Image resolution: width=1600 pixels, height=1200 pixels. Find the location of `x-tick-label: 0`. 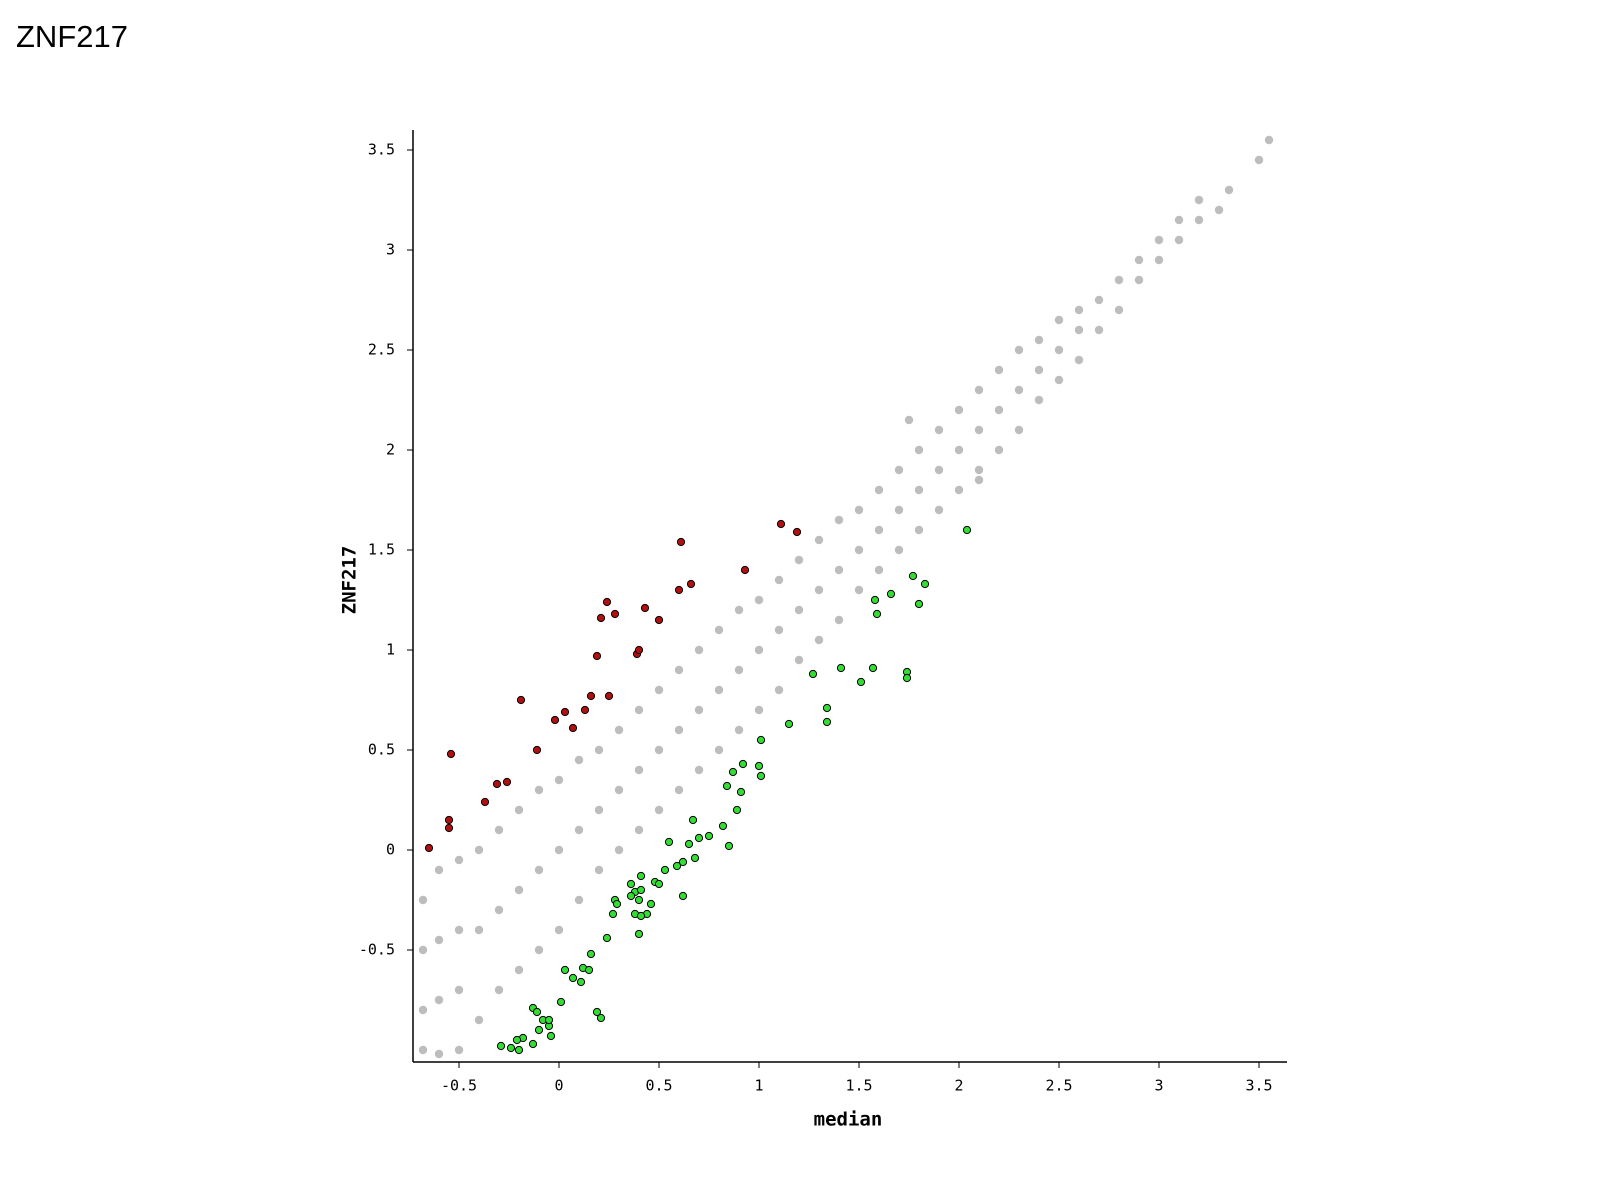

x-tick-label: 0 is located at coordinates (558, 1086).